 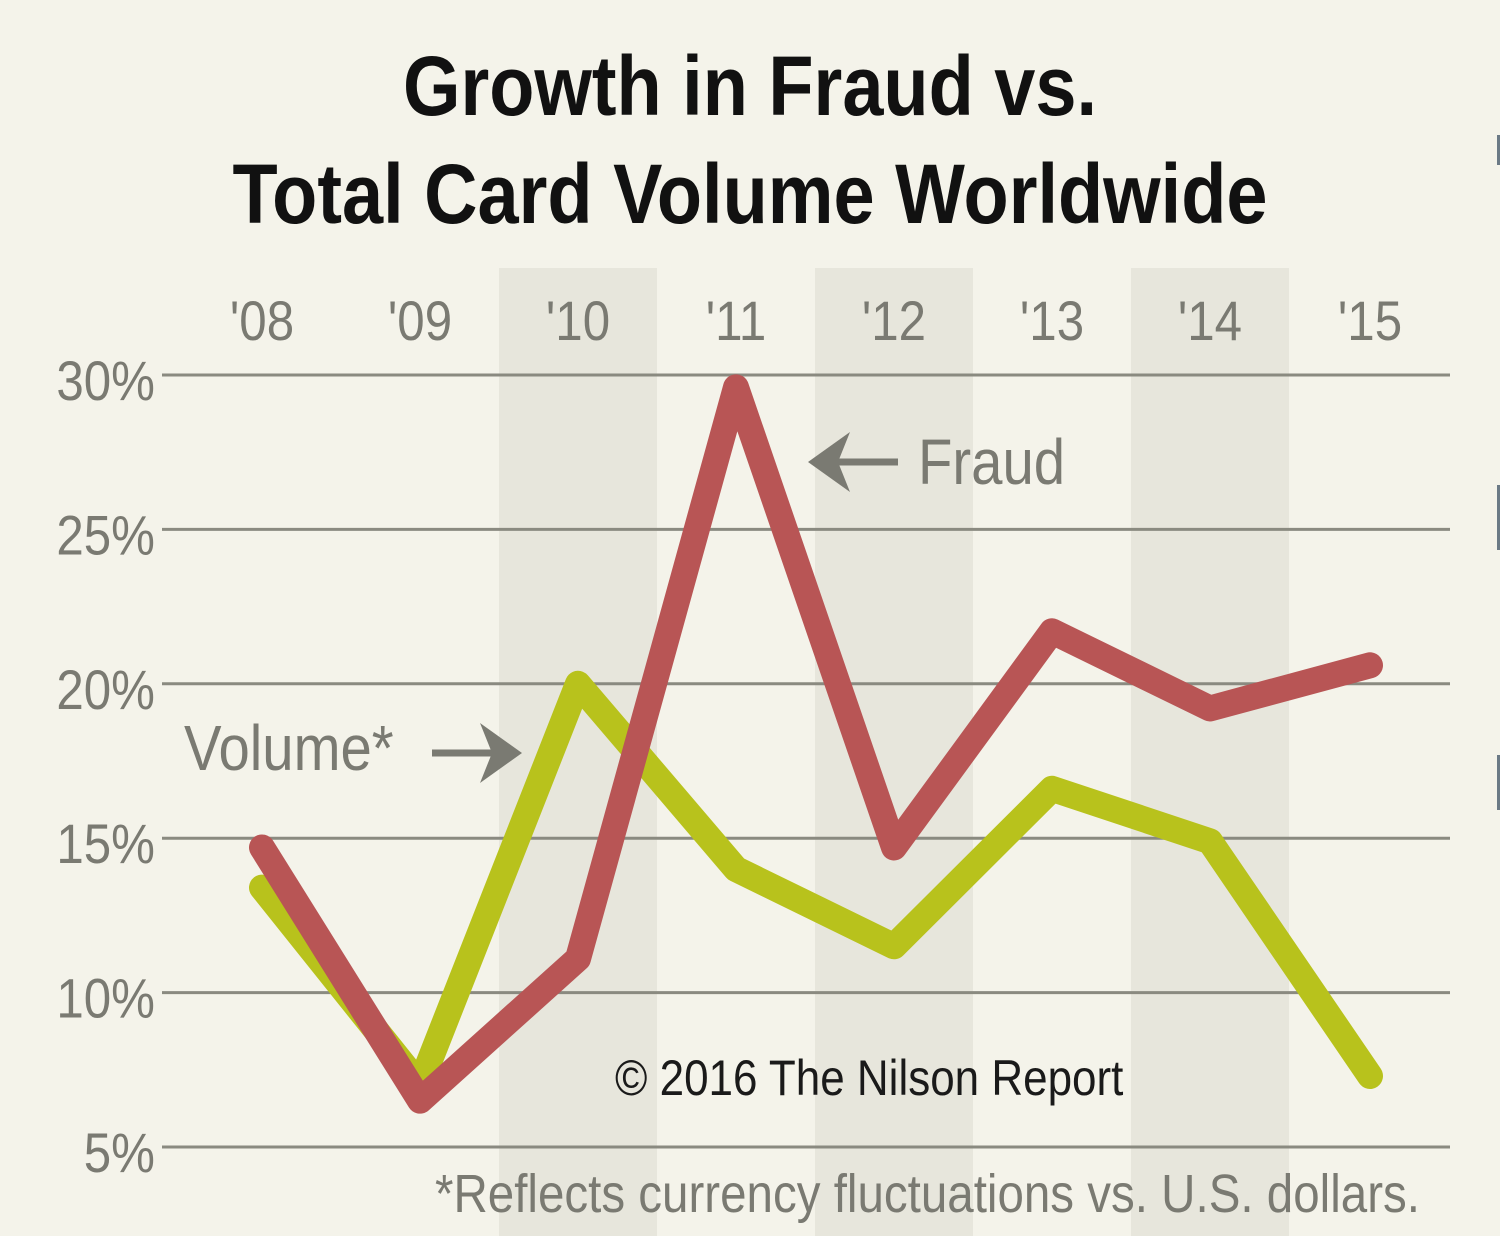 I want to click on fraud-label: Fraud, so click(x=991, y=462).